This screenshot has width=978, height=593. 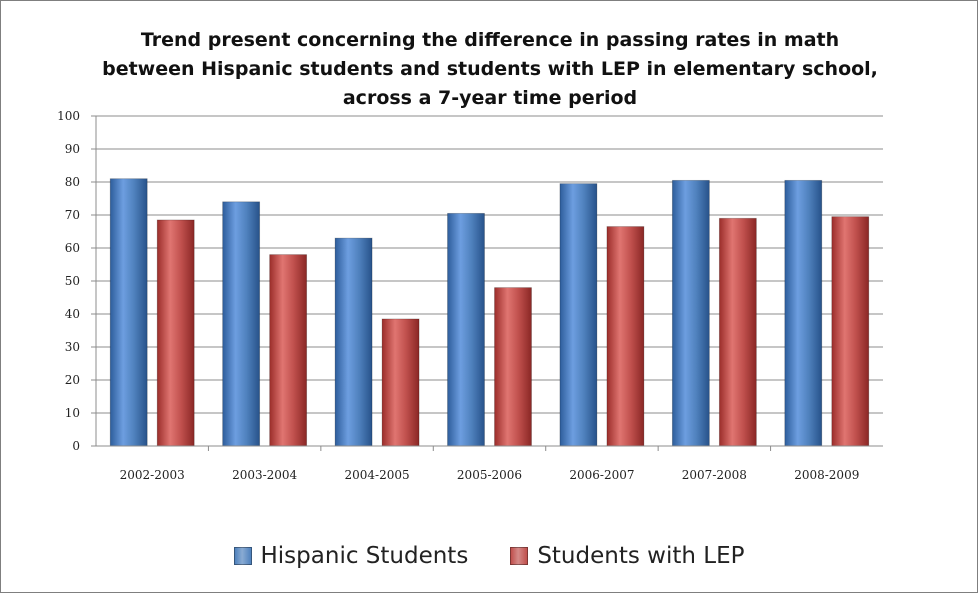 I want to click on x-tick-label: 2003-2004, so click(x=264, y=475).